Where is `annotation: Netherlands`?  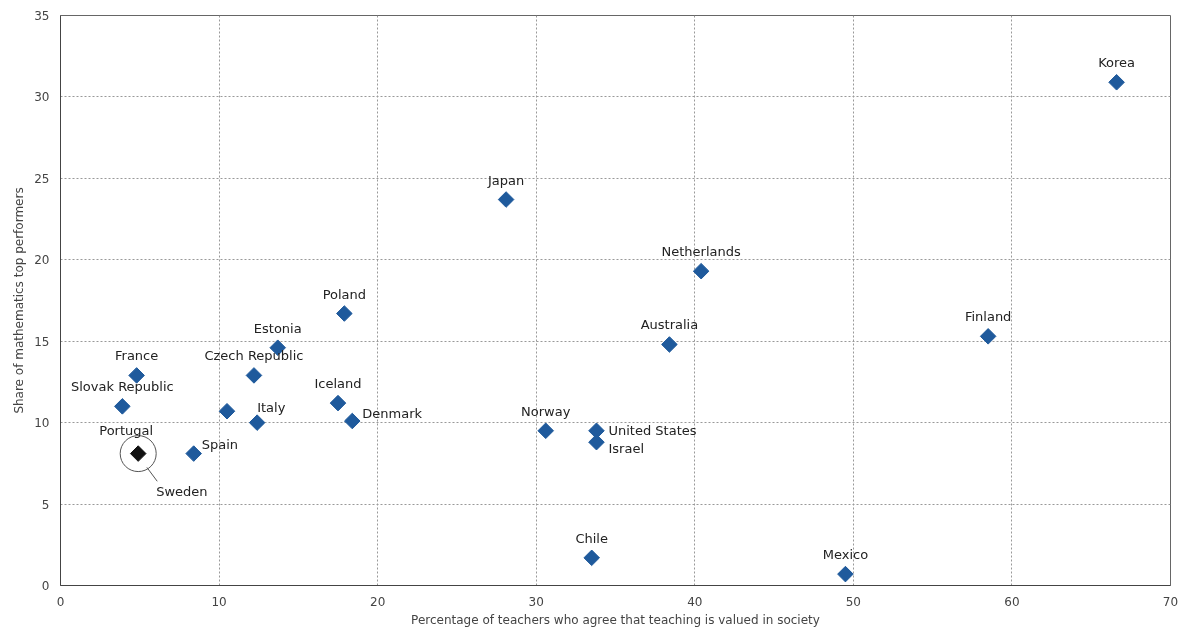
annotation: Netherlands is located at coordinates (701, 252).